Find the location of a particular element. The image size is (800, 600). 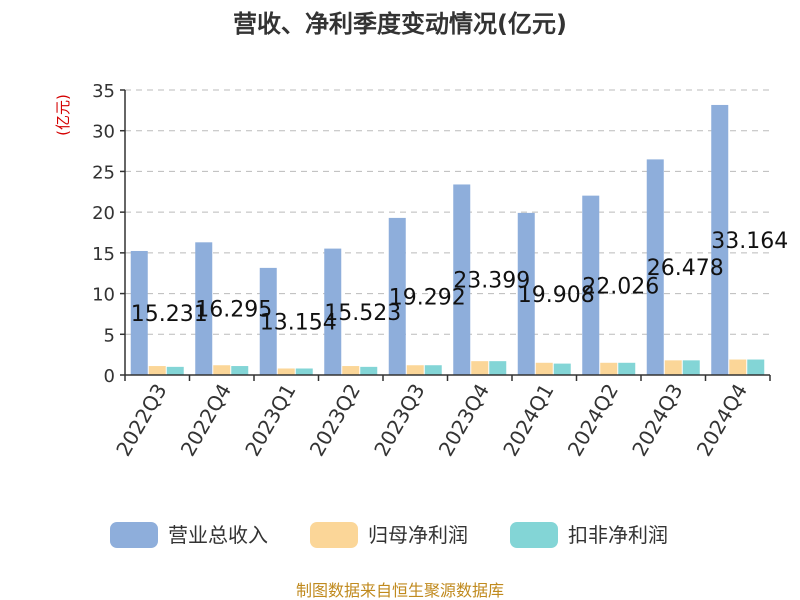

y-axis-label: (亿元) is located at coordinates (63, 115).